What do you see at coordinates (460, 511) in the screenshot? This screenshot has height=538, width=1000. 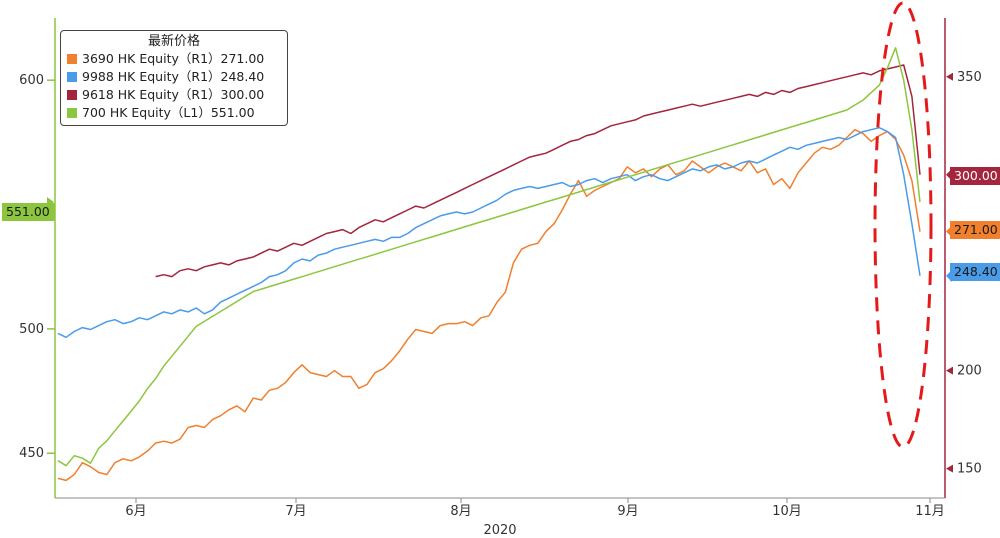 I see `x-tick-label: 8月` at bounding box center [460, 511].